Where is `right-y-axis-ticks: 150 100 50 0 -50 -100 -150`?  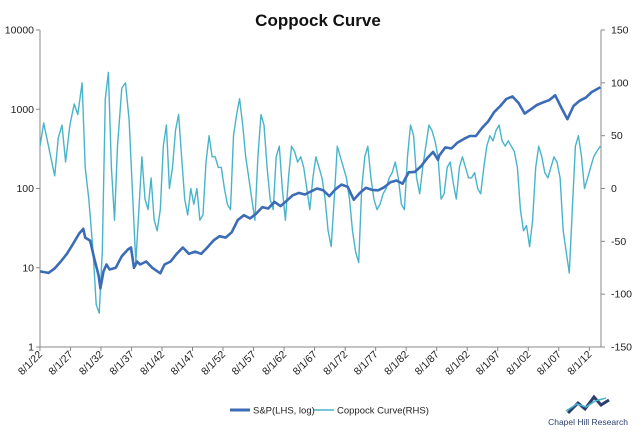
right-y-axis-ticks: 150 100 50 0 -50 -100 -150 is located at coordinates (616, 189).